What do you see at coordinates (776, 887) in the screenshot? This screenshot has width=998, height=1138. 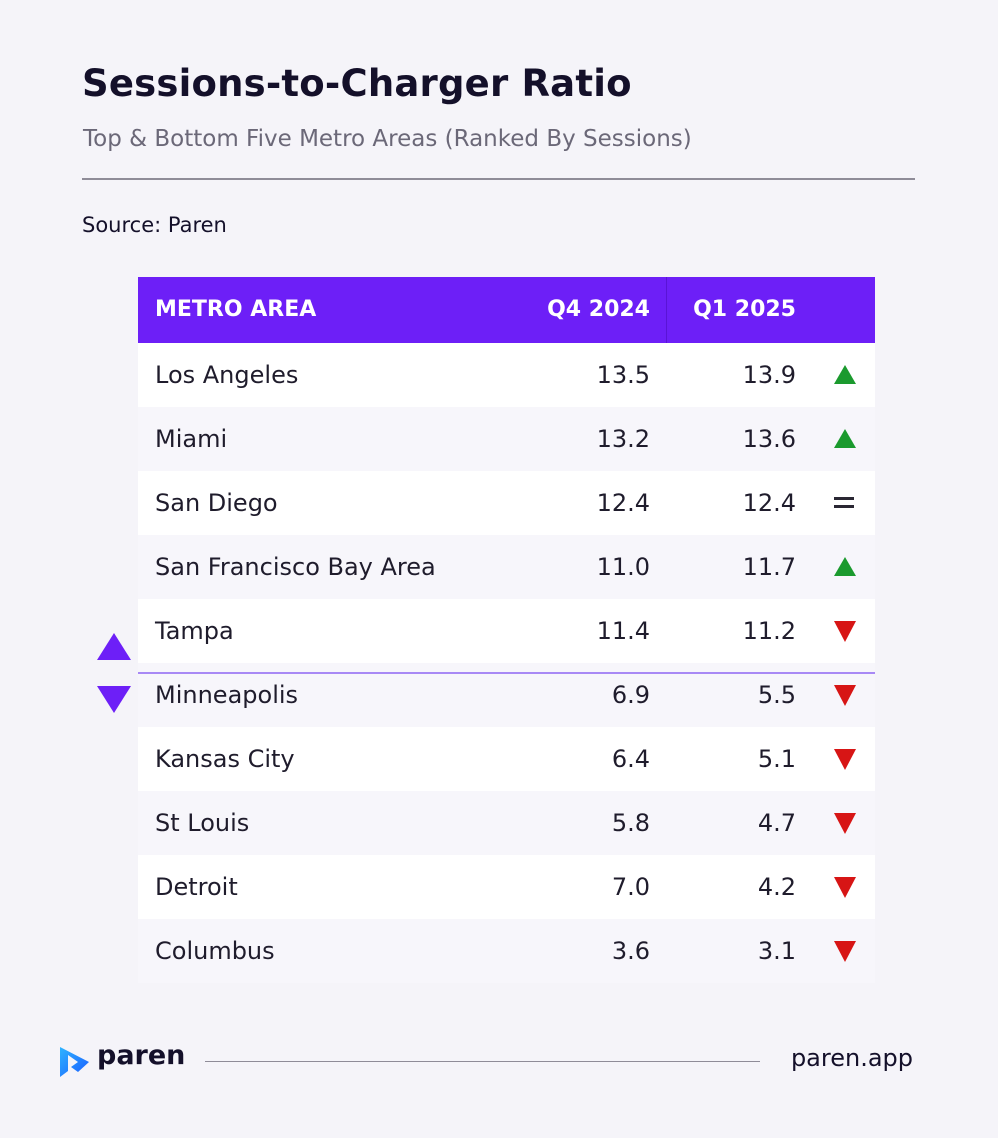 I see `q1-2025-value: 4.2` at bounding box center [776, 887].